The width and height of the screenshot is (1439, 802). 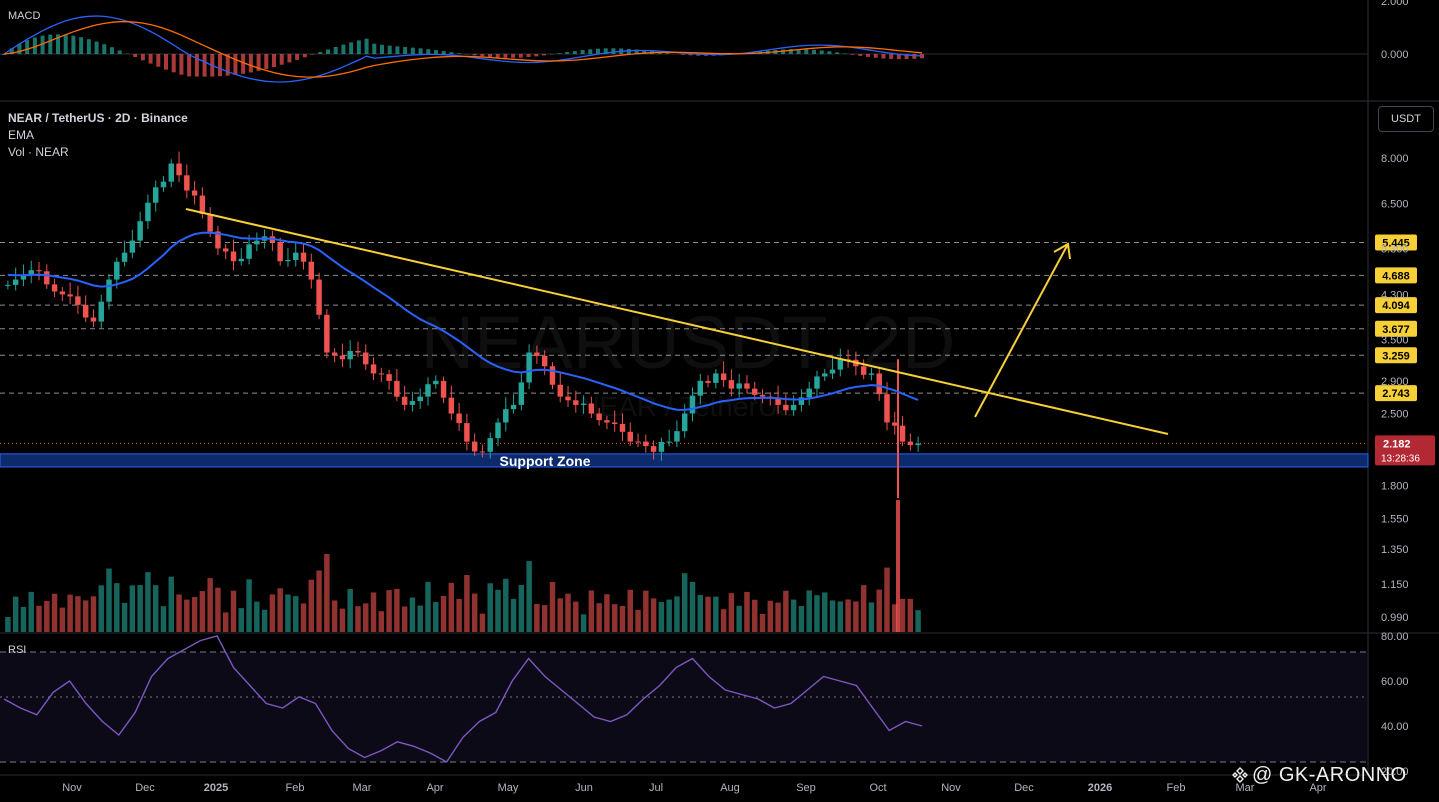 What do you see at coordinates (1395, 4) in the screenshot?
I see `macd-tick-label: 2.000` at bounding box center [1395, 4].